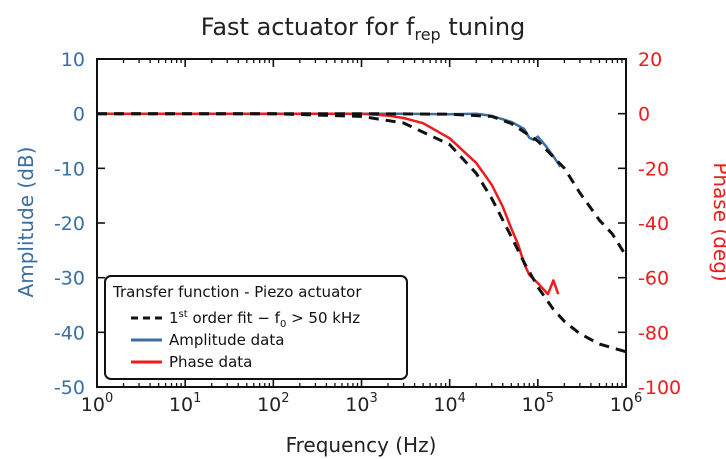 Image resolution: width=726 pixels, height=459 pixels. I want to click on right-axis-ticks: 20 0 -20 -40 -60 -80 -100, so click(649, 224).